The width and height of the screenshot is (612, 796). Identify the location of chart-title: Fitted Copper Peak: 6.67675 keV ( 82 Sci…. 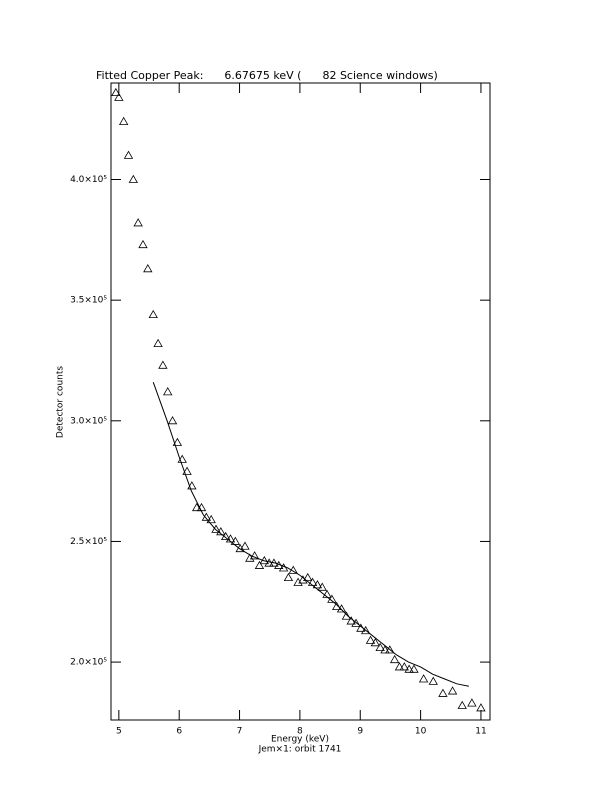
(267, 75).